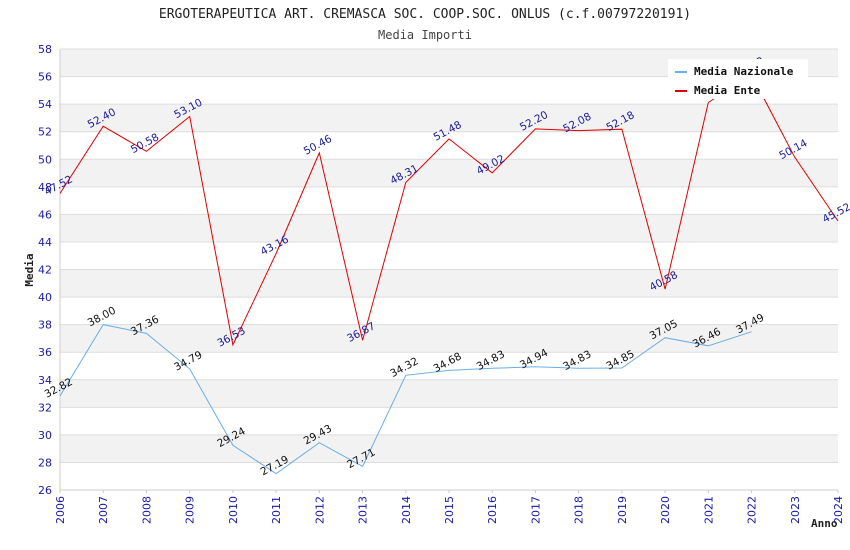 The image size is (850, 550). I want to click on y-tick-label: 36, so click(45, 352).